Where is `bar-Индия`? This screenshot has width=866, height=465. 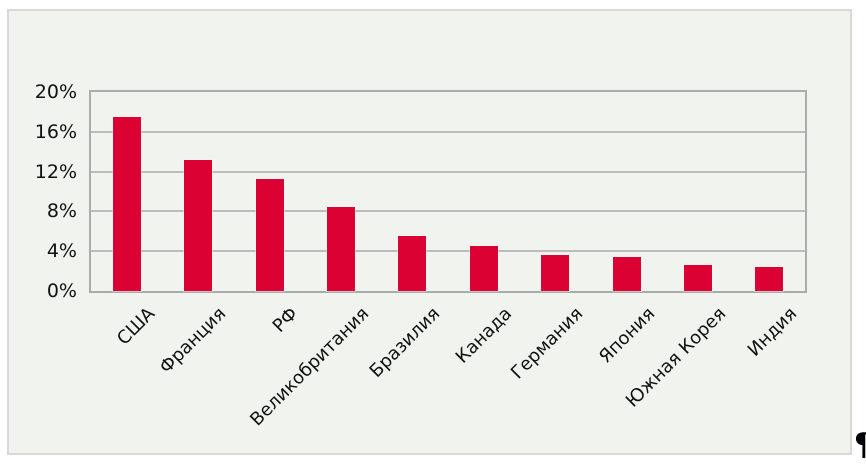
bar-Индия is located at coordinates (769, 279).